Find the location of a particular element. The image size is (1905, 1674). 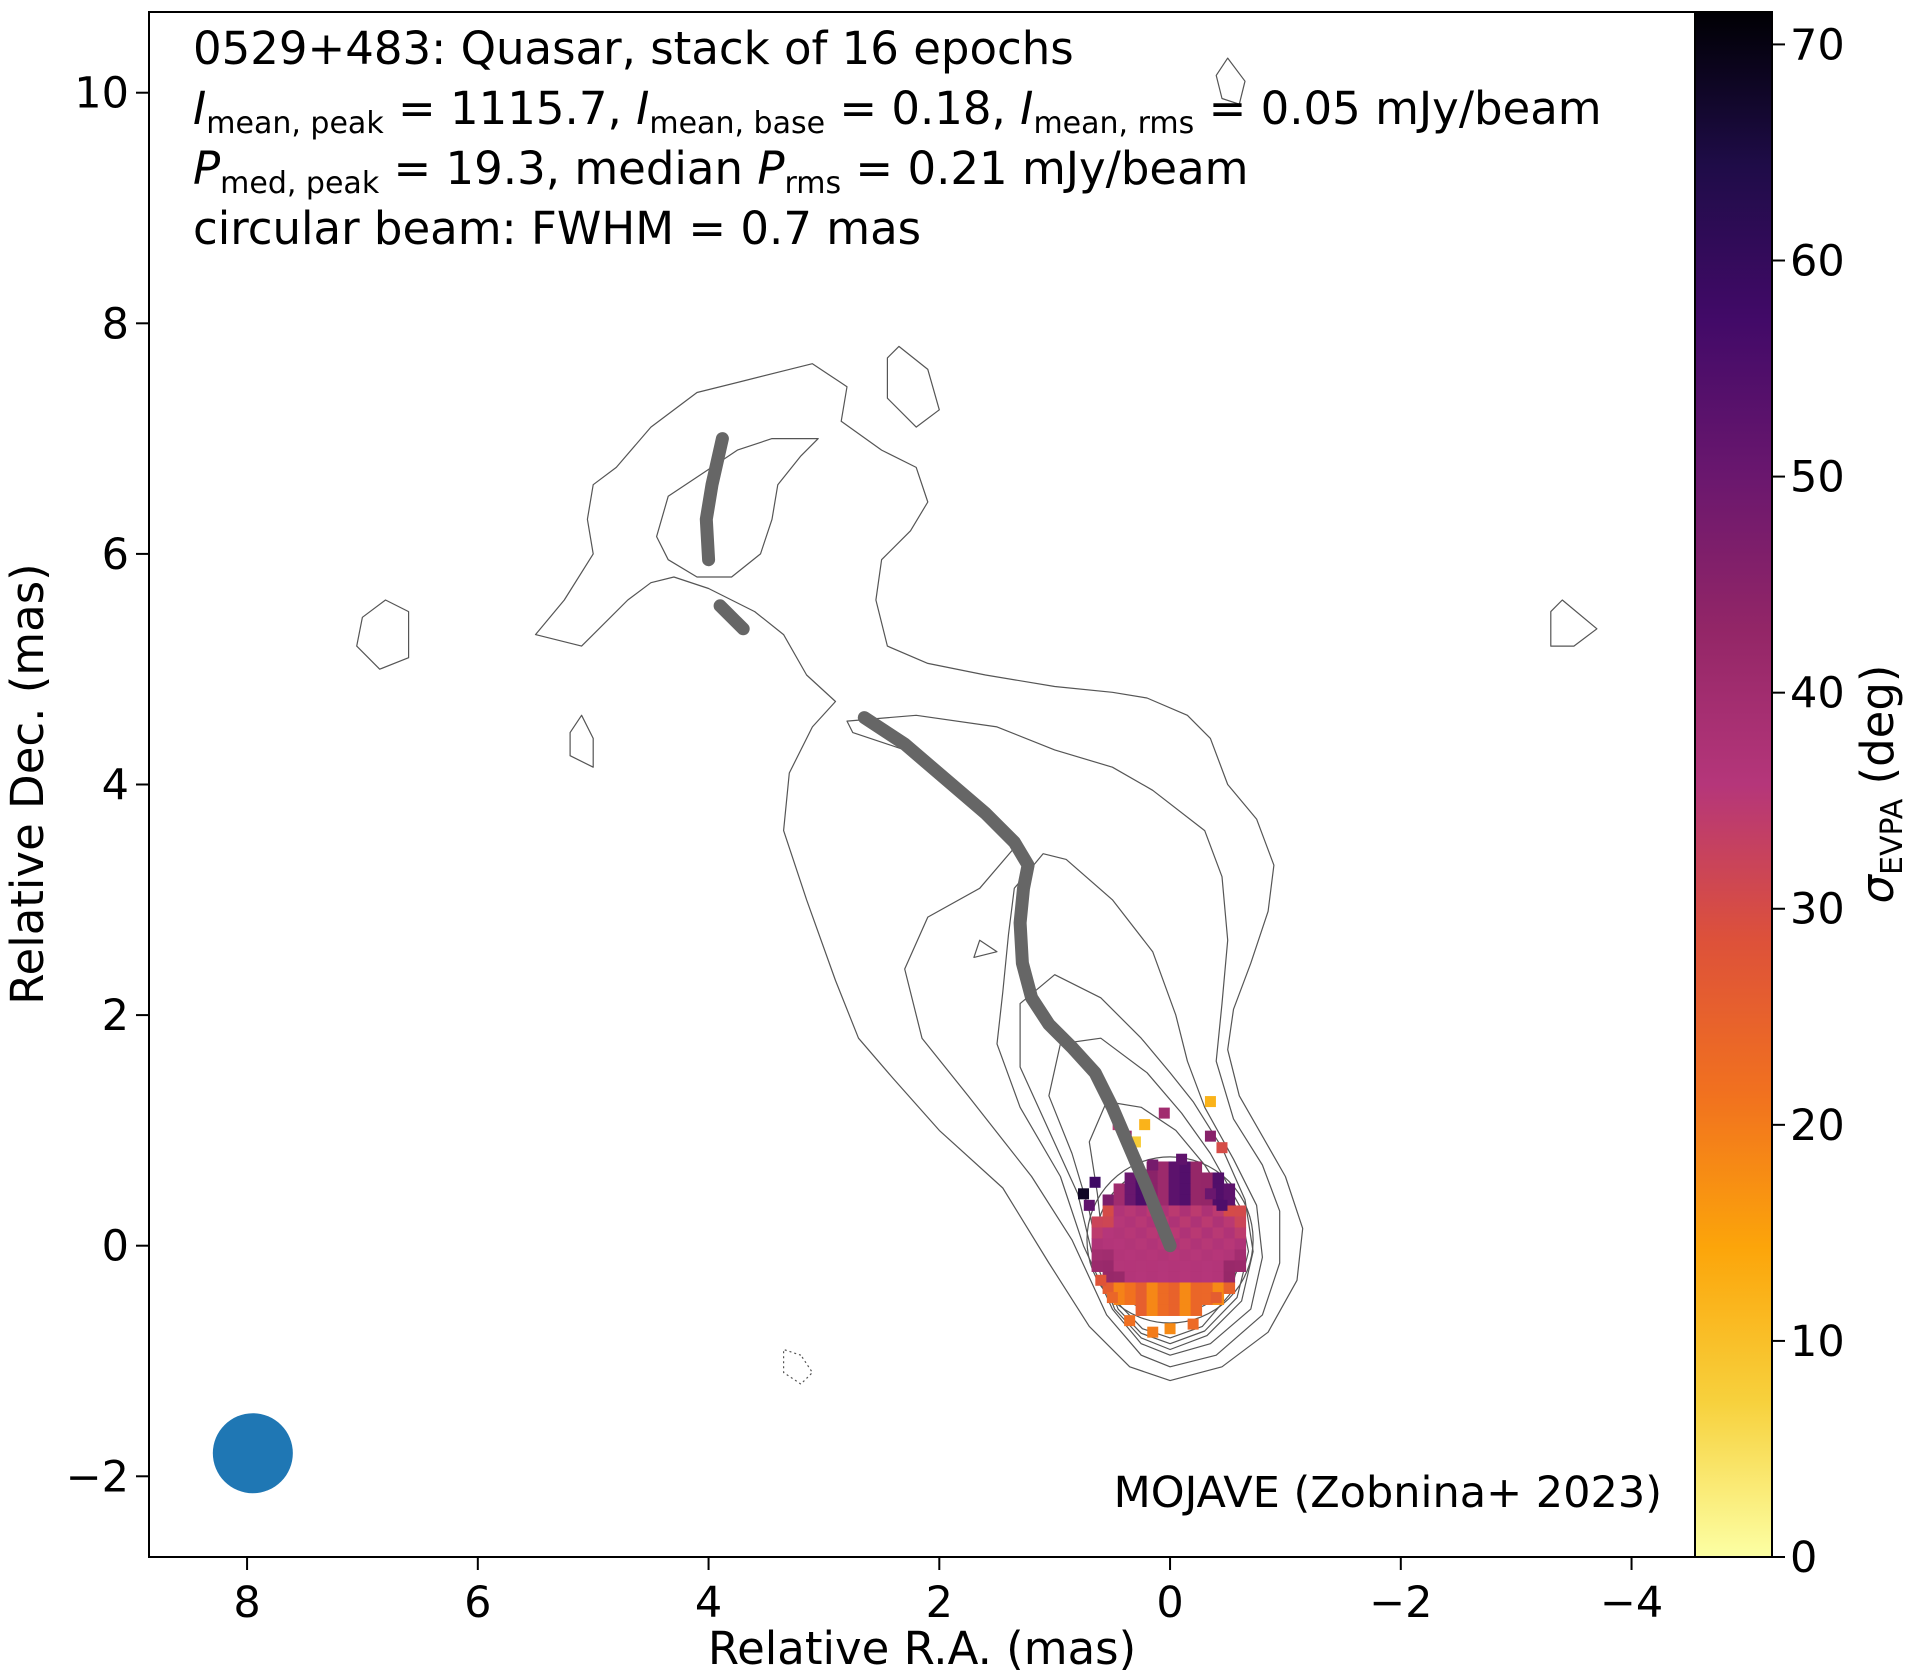

x-axis: 8 6 4 2 0 −2 −4 is located at coordinates (948, 1592).